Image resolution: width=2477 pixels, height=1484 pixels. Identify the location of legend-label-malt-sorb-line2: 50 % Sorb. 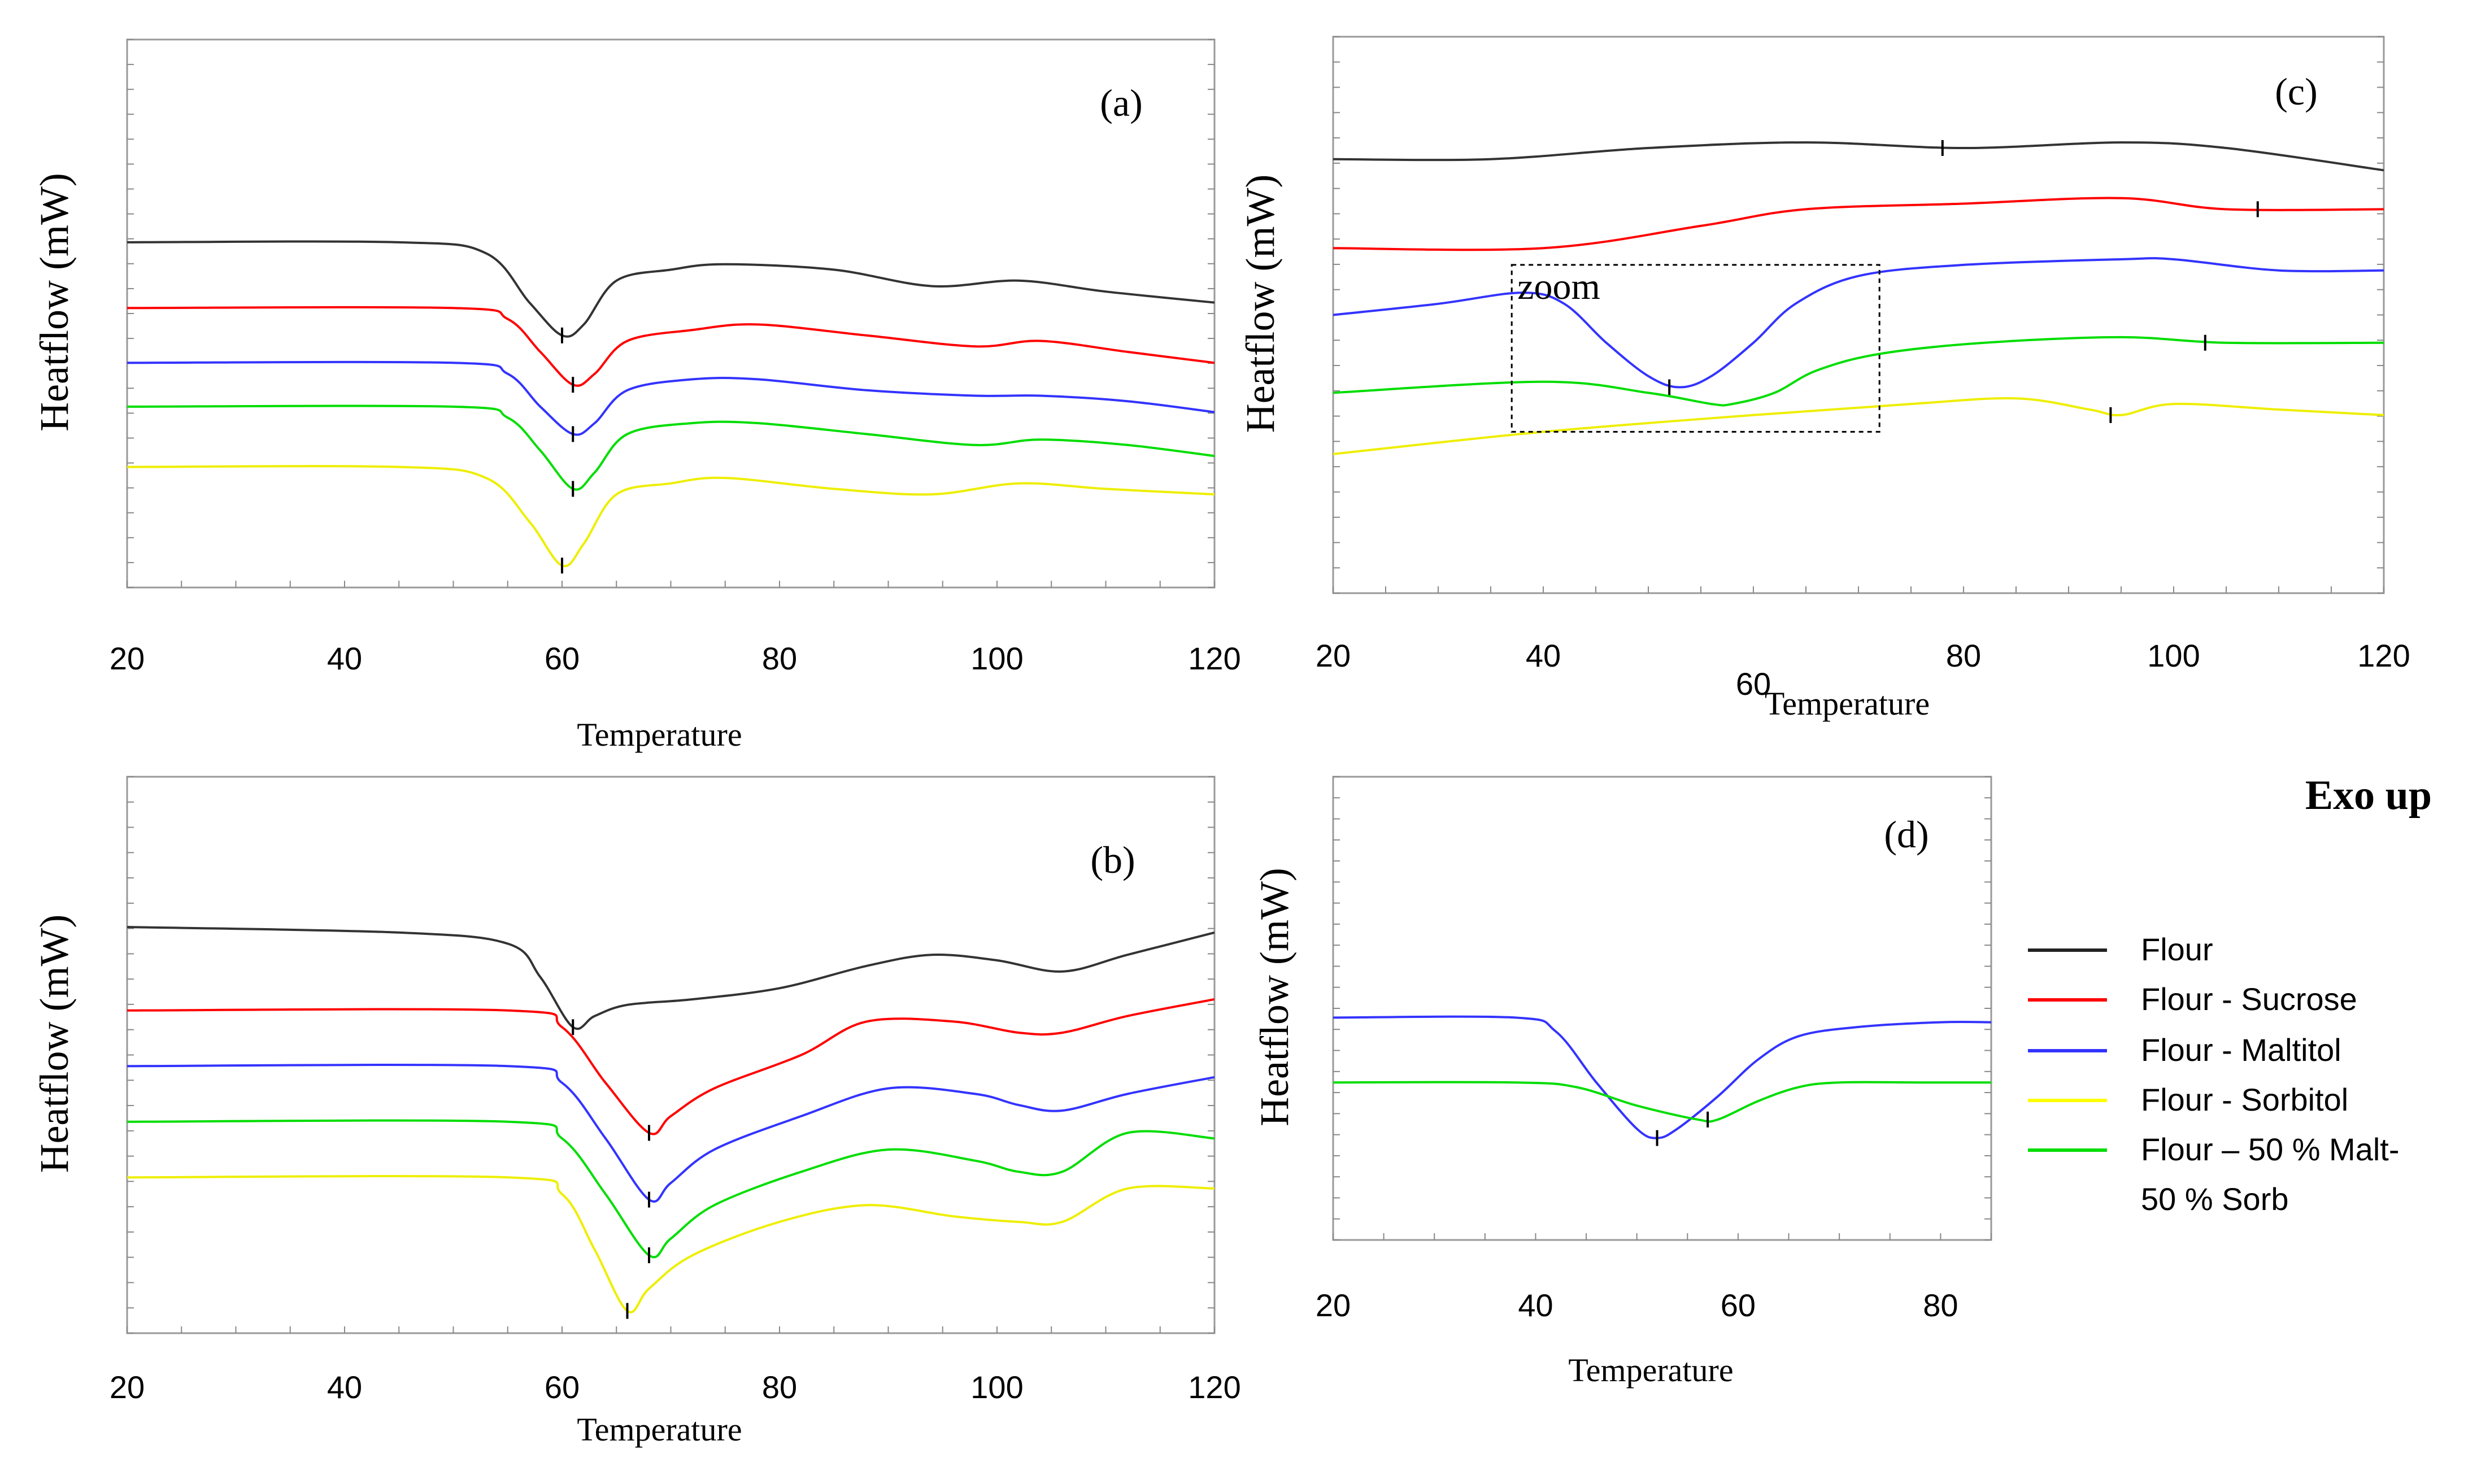
(2215, 1199).